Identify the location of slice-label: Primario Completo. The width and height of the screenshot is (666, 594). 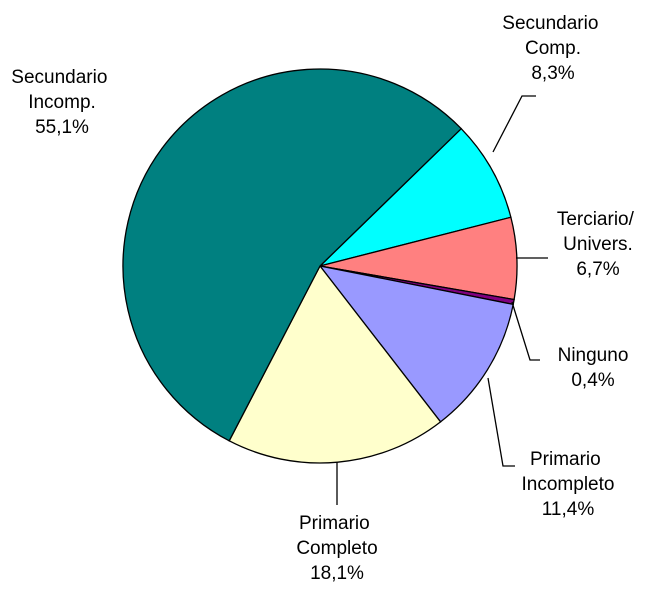
(336, 536).